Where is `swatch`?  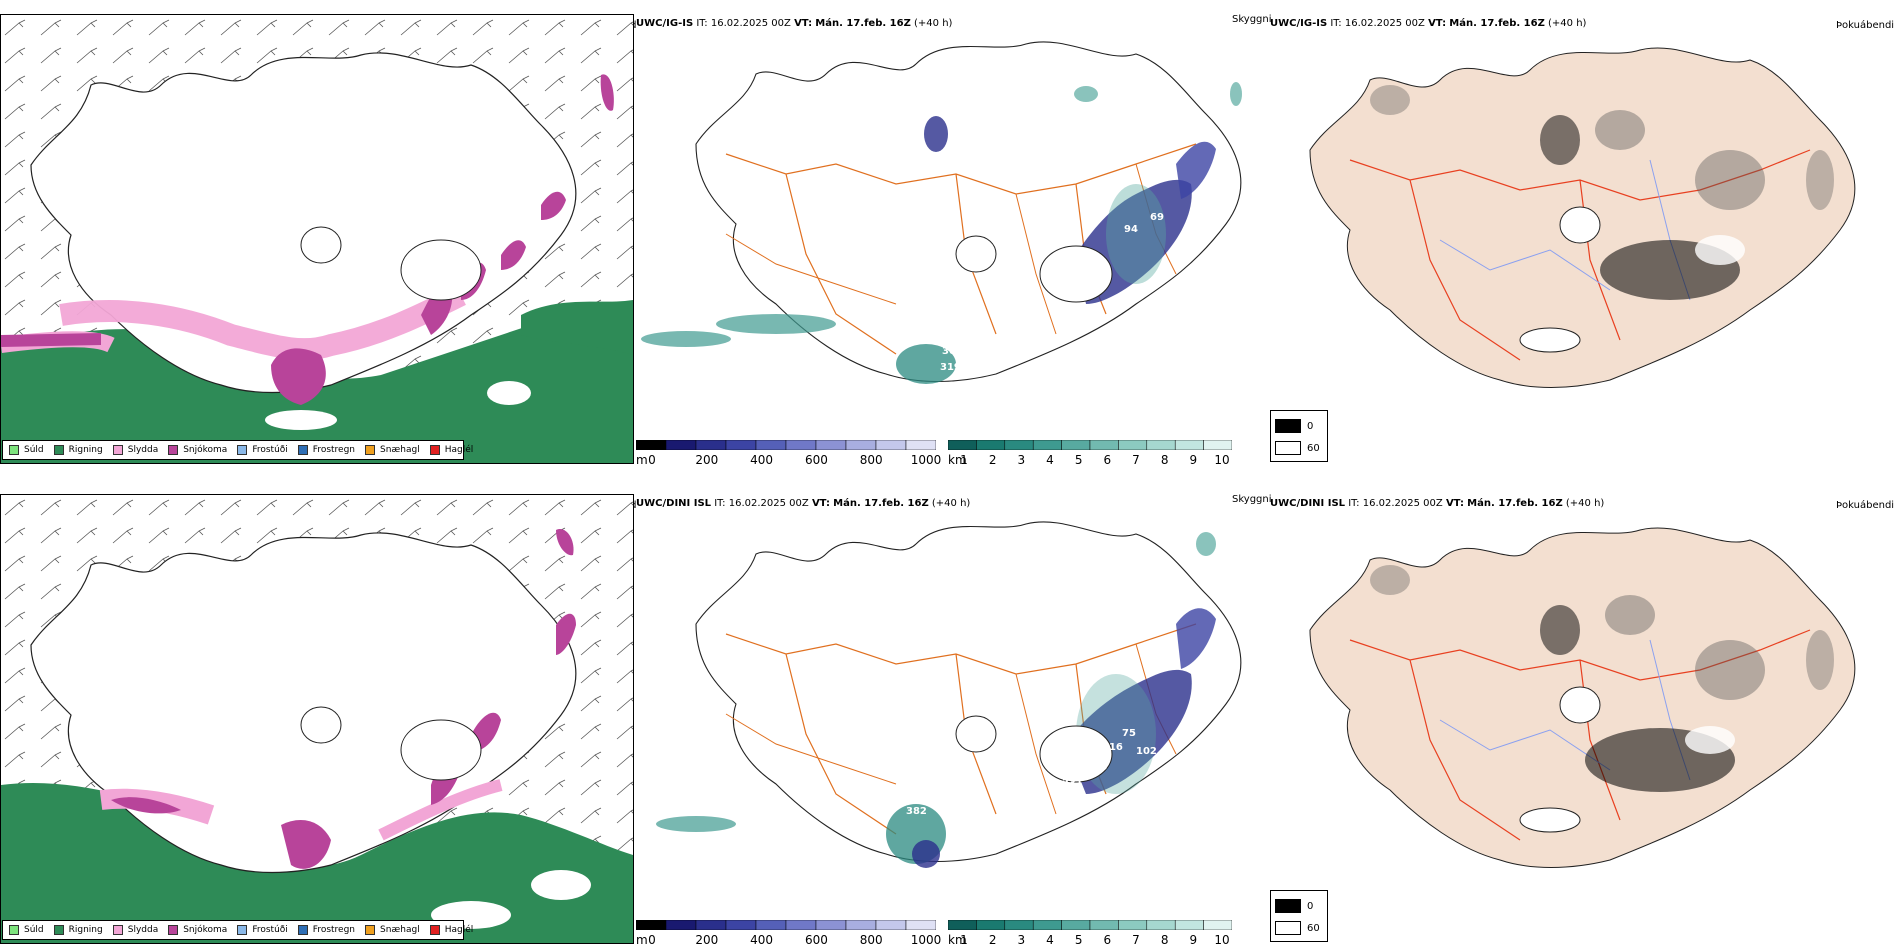
swatch is located at coordinates (14, 450).